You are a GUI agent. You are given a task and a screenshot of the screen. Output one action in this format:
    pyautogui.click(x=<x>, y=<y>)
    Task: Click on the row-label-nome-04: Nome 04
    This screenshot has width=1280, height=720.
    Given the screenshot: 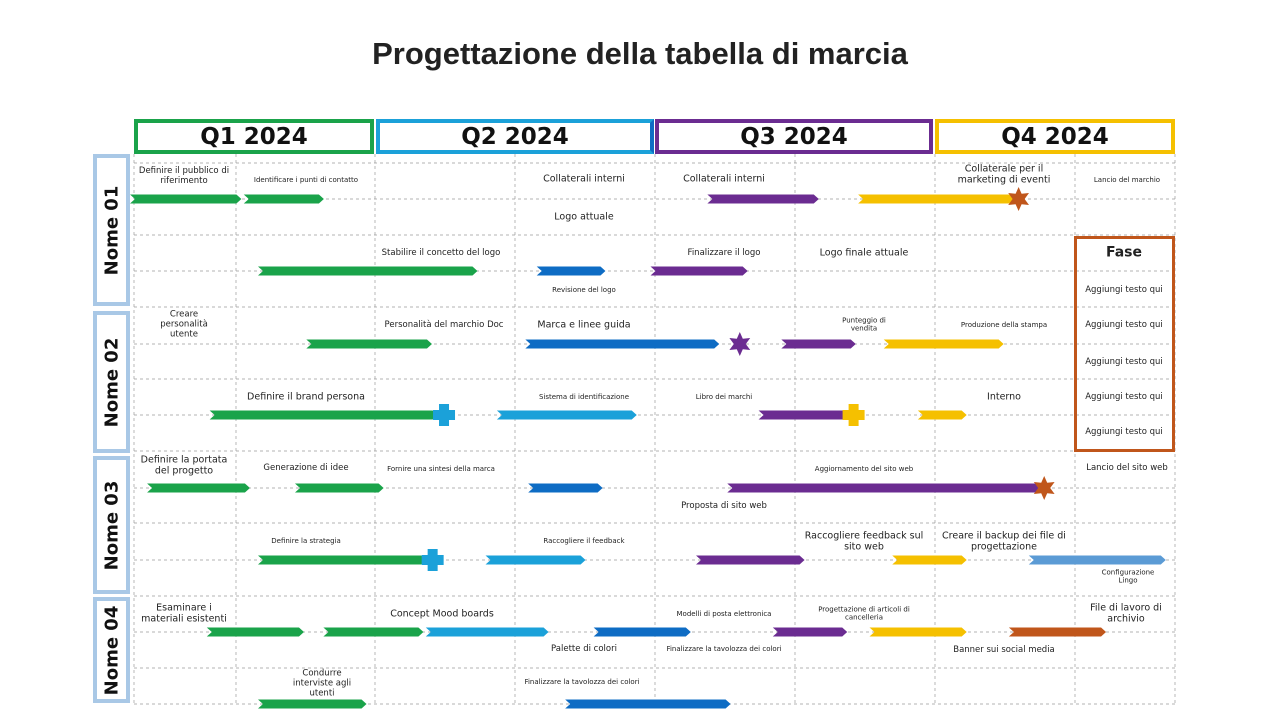 What is the action you would take?
    pyautogui.click(x=111, y=650)
    